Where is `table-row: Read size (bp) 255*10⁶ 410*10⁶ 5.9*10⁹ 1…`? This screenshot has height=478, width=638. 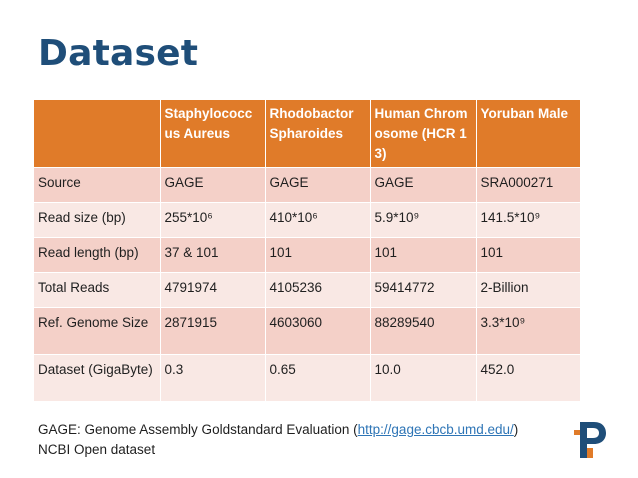
table-row: Read size (bp) 255*10⁶ 410*10⁶ 5.9*10⁹ 1… is located at coordinates (307, 220).